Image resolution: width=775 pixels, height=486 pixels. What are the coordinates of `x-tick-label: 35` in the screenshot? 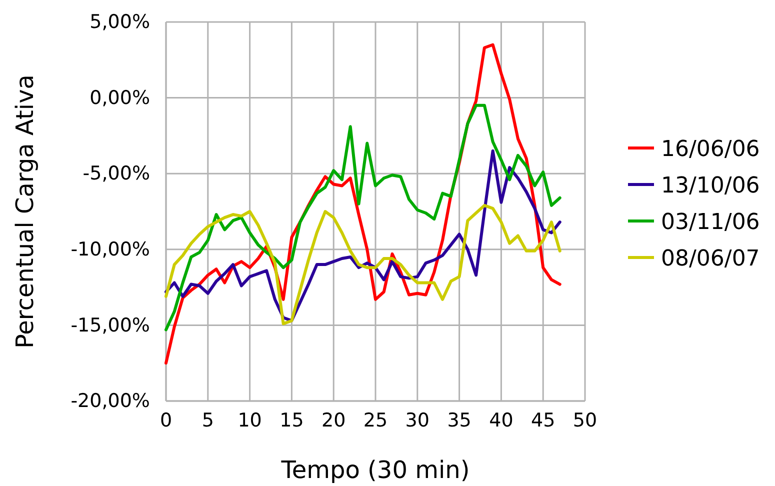 It's located at (459, 420).